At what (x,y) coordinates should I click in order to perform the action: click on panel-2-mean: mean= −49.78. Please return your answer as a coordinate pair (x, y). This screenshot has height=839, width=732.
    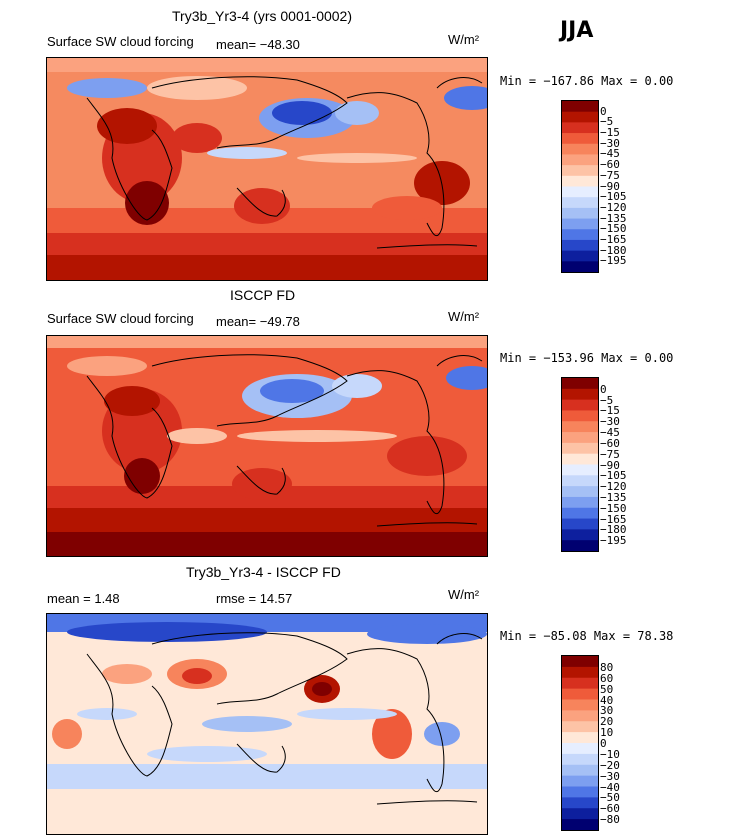
    Looking at the image, I should click on (258, 321).